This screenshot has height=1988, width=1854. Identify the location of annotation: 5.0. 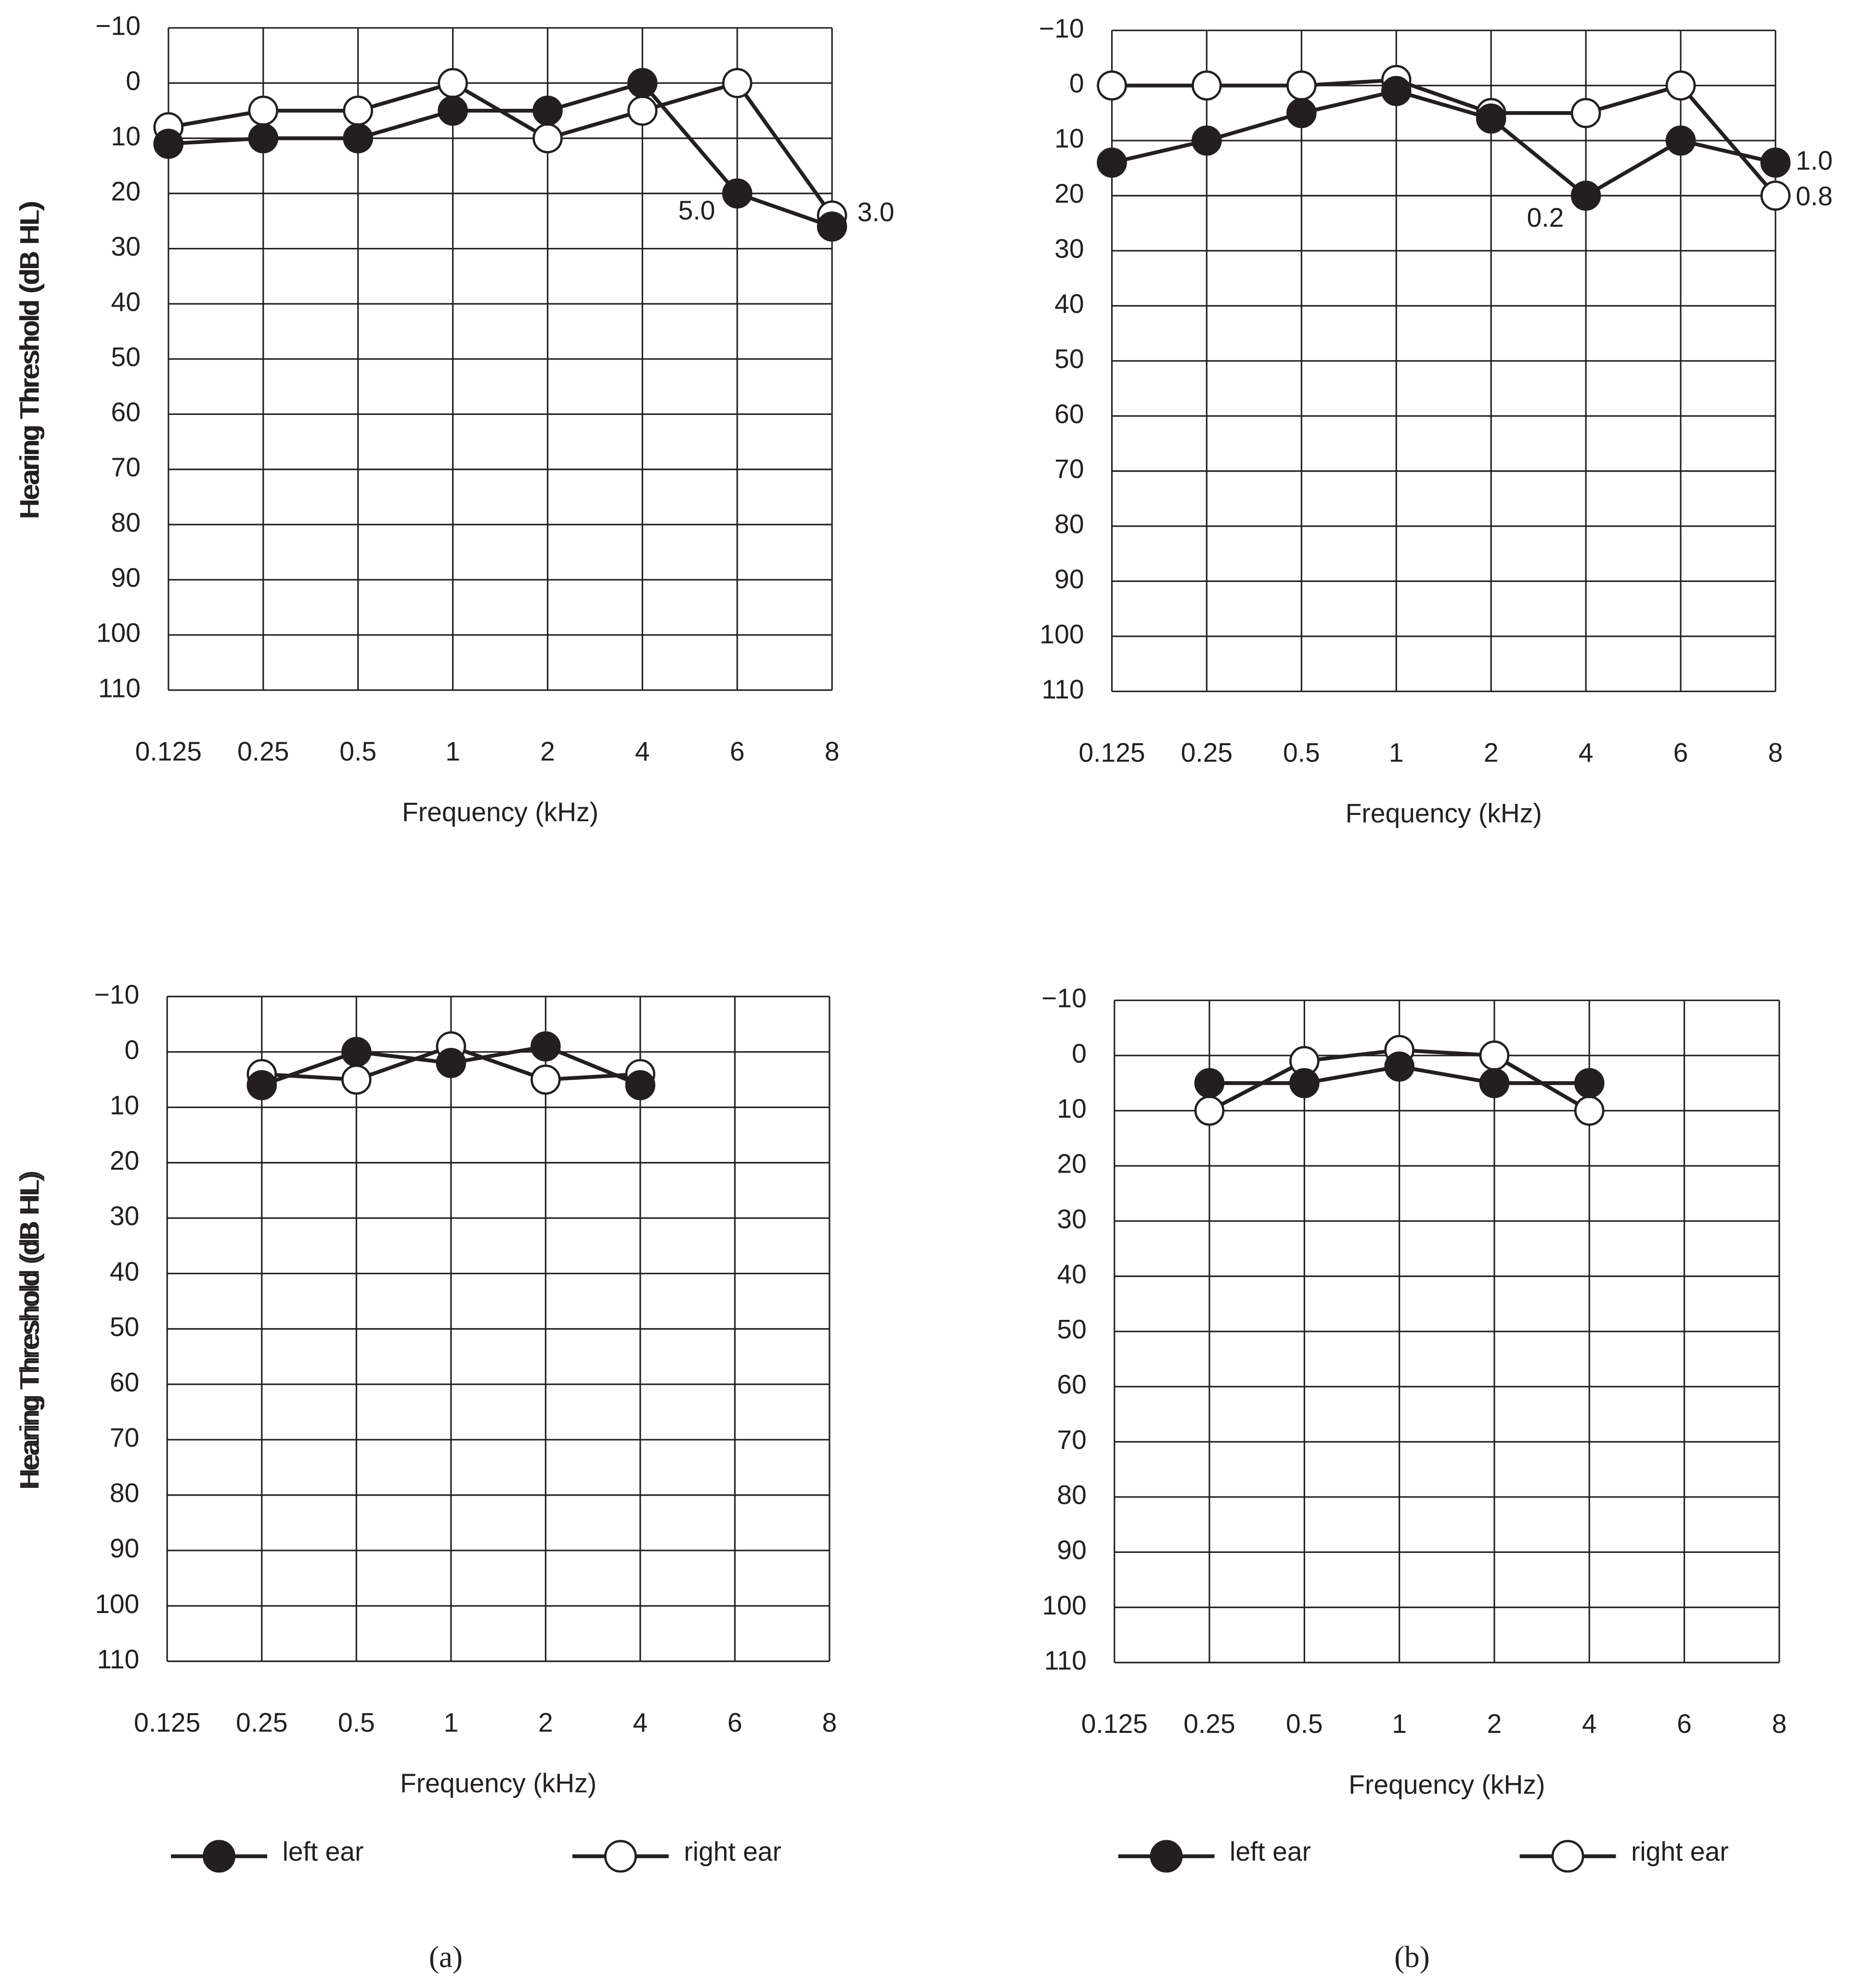
(696, 210).